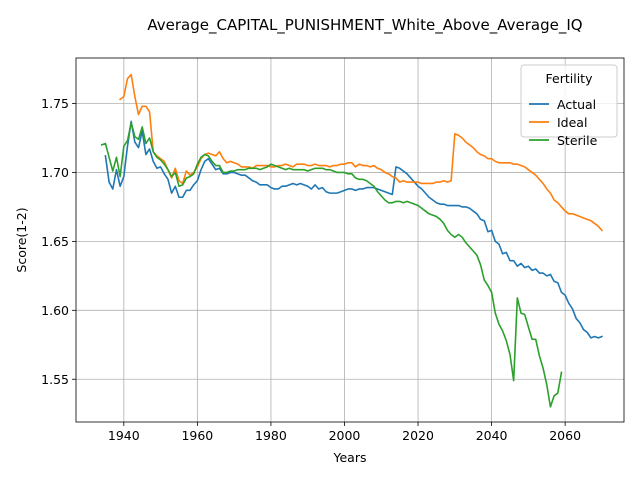 This screenshot has height=480, width=640. Describe the element at coordinates (350, 457) in the screenshot. I see `x-axis-label: Years` at that location.